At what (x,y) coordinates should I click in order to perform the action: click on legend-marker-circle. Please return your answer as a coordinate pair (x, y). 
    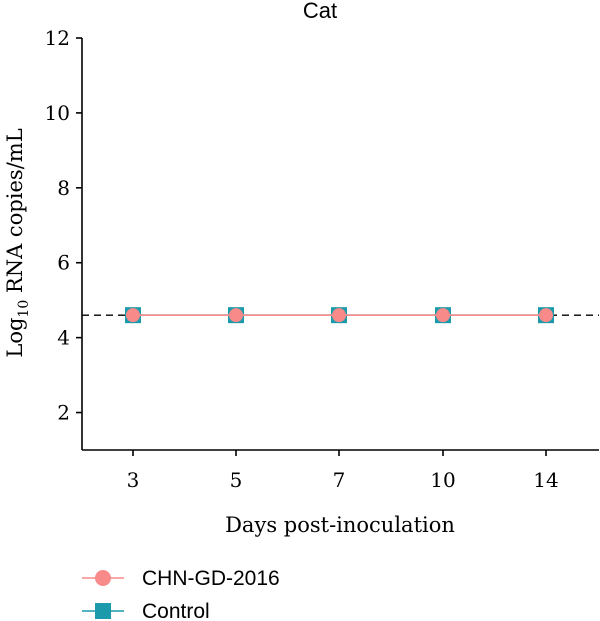
    Looking at the image, I should click on (103, 578).